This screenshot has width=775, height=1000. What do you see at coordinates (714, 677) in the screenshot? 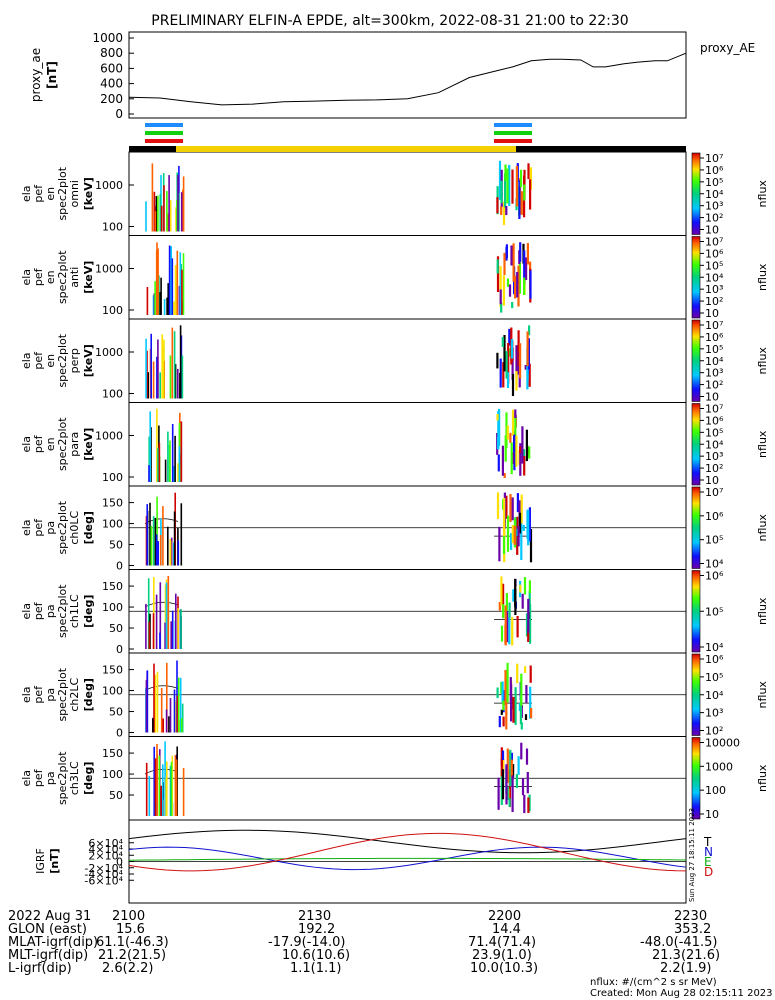
I see `panel-7-colorbar-label: 10⁵` at bounding box center [714, 677].